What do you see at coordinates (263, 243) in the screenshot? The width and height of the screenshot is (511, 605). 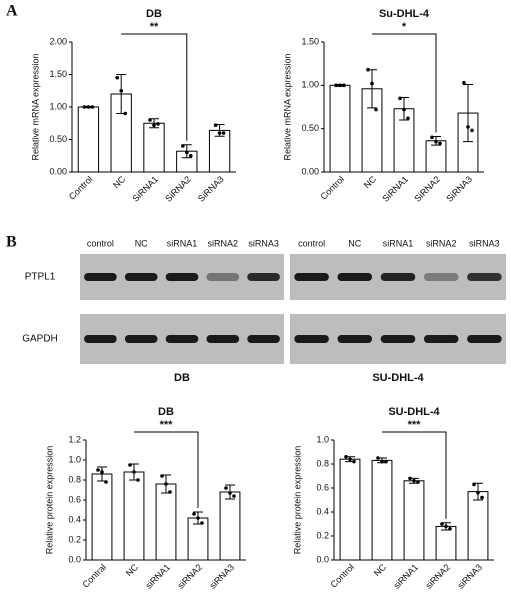 I see `blot-lane-label: siRNA3` at bounding box center [263, 243].